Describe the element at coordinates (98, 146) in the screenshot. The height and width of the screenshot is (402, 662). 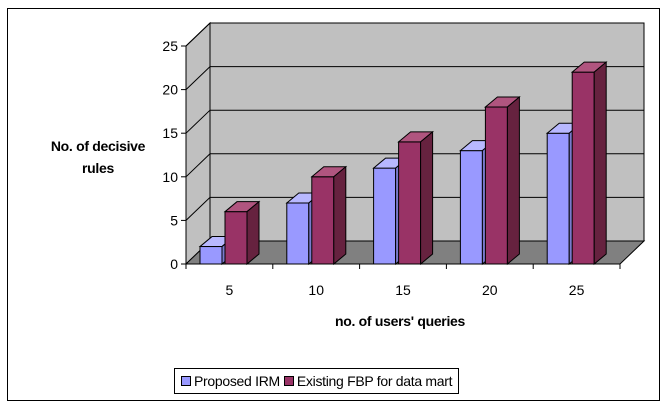
I see `y-axis-label-line1: No. of decisive` at that location.